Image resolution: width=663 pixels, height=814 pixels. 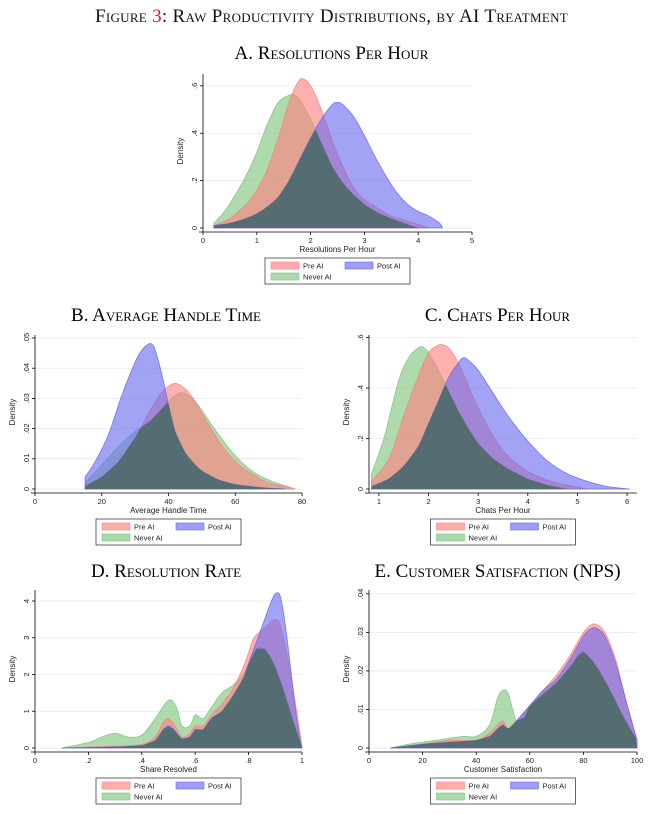 I want to click on x-tick-label: 100, so click(x=637, y=760).